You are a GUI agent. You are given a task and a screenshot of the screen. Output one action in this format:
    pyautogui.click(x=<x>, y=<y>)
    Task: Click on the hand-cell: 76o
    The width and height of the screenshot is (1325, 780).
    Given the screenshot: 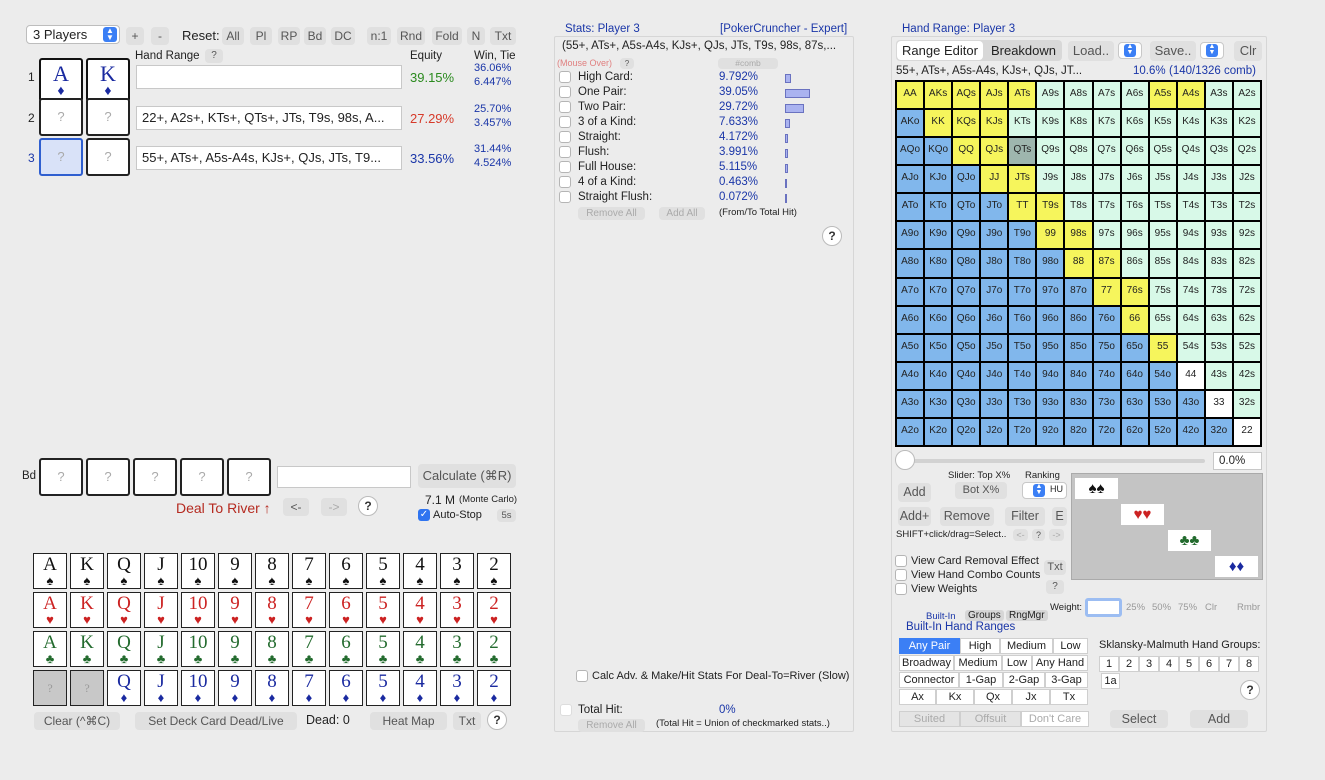 What is the action you would take?
    pyautogui.click(x=1106, y=319)
    